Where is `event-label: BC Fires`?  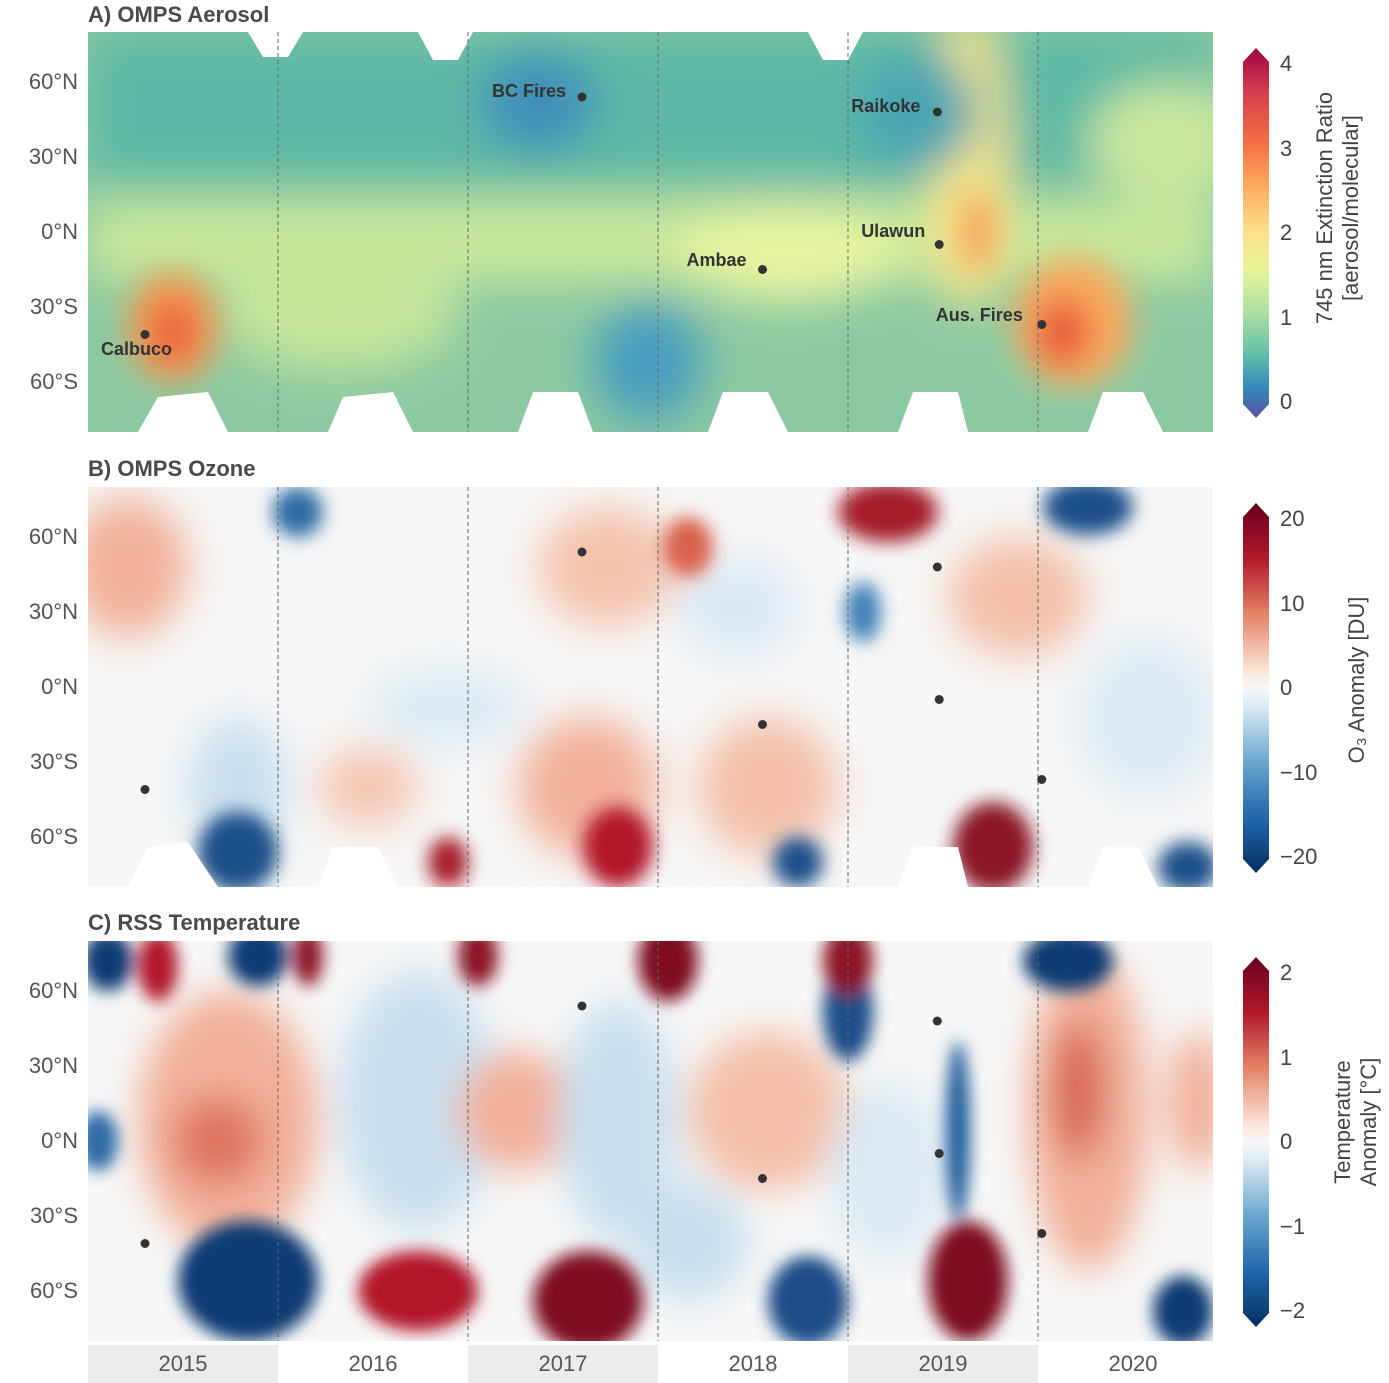 event-label: BC Fires is located at coordinates (529, 91).